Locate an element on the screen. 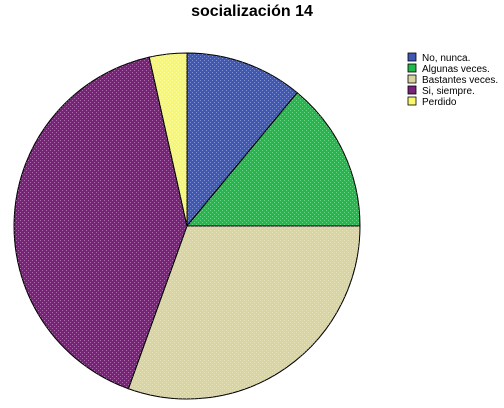  legend-item: Algunas veces. is located at coordinates (448, 69).